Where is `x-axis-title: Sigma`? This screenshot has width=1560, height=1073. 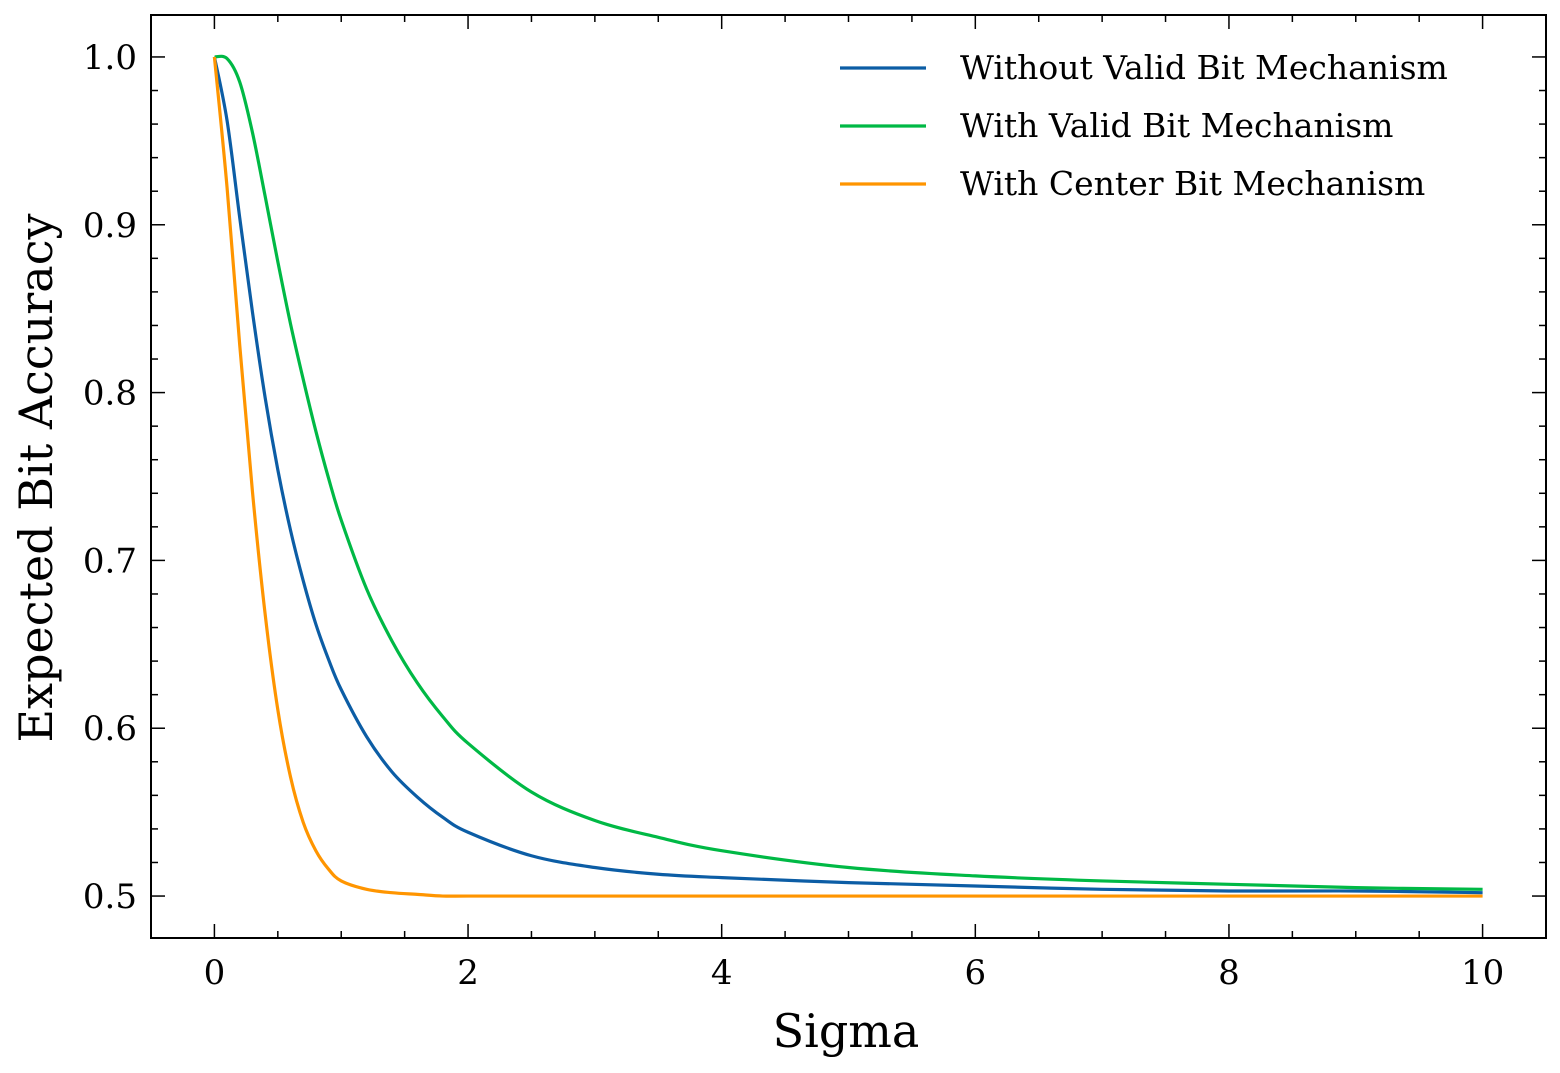 x-axis-title: Sigma is located at coordinates (846, 1031).